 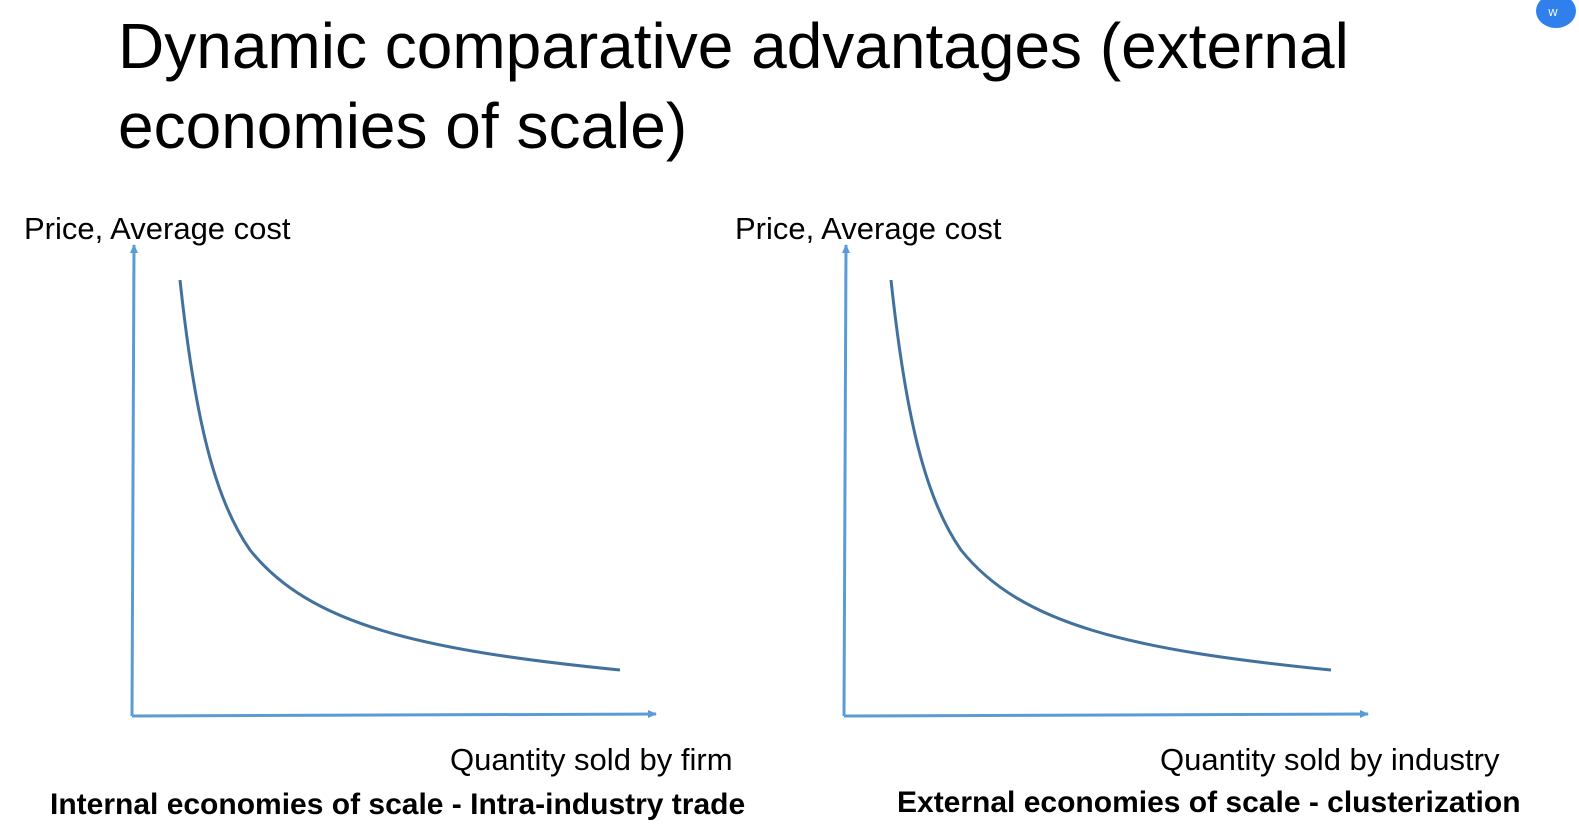 I want to click on left-y-axis, so click(x=133, y=480).